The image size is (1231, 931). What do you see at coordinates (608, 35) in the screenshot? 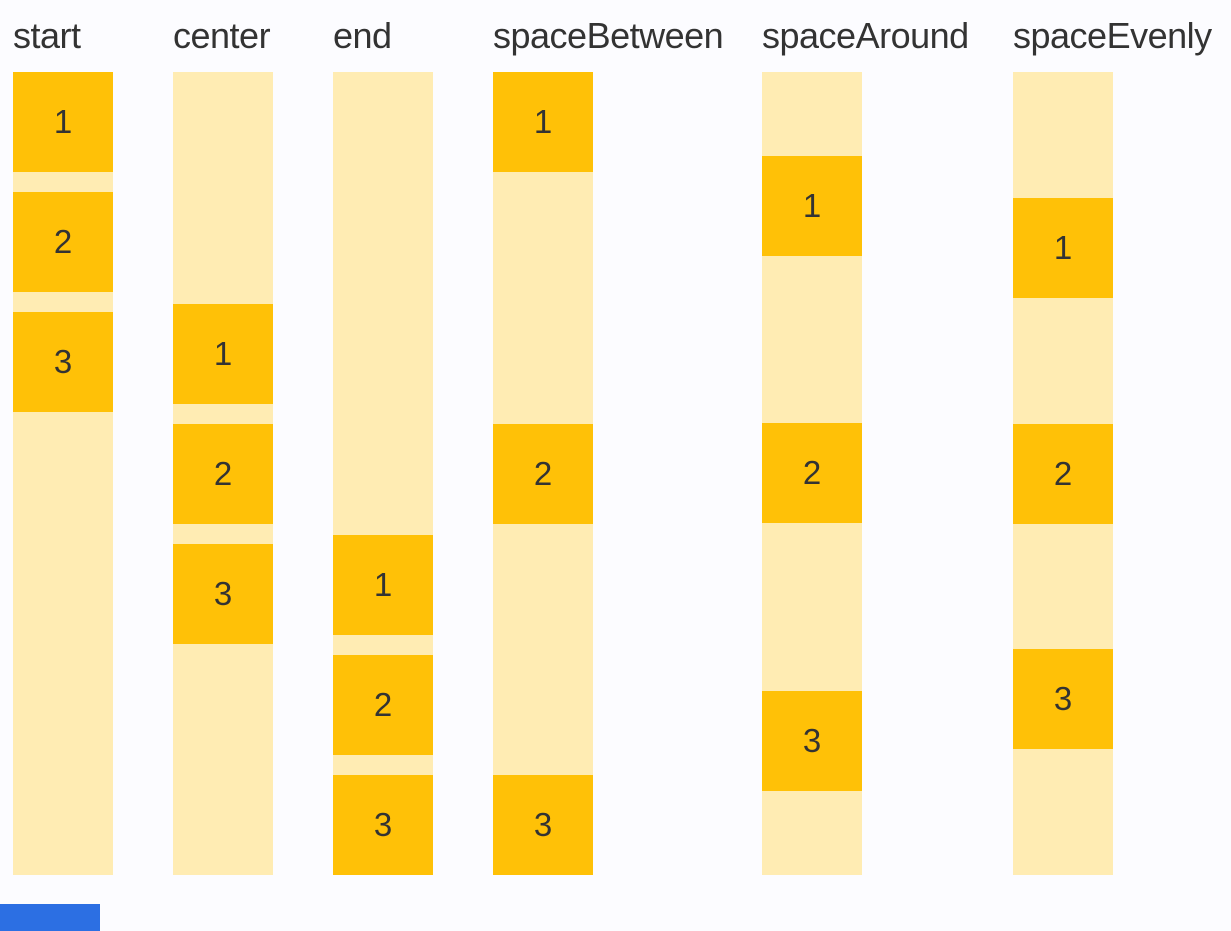
I see `alignment-label: spaceBetween` at bounding box center [608, 35].